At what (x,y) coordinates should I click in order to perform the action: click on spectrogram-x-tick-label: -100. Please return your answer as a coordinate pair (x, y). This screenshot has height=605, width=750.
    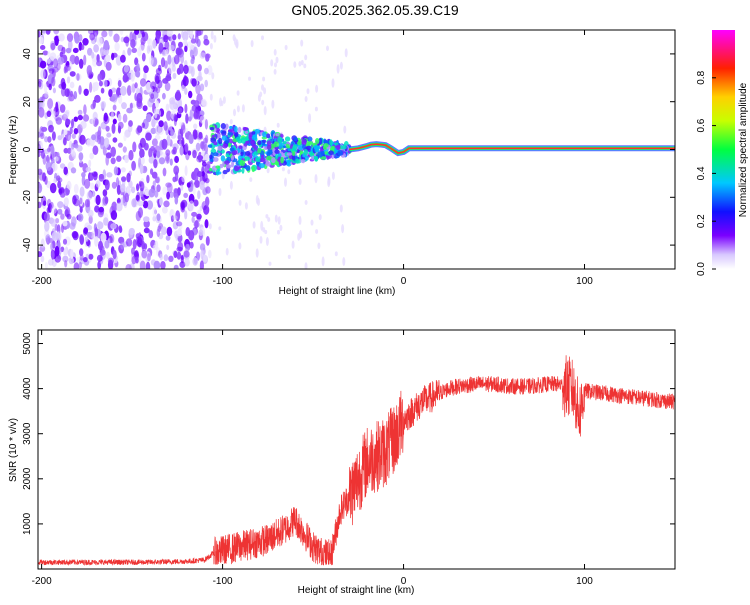
    Looking at the image, I should click on (223, 281).